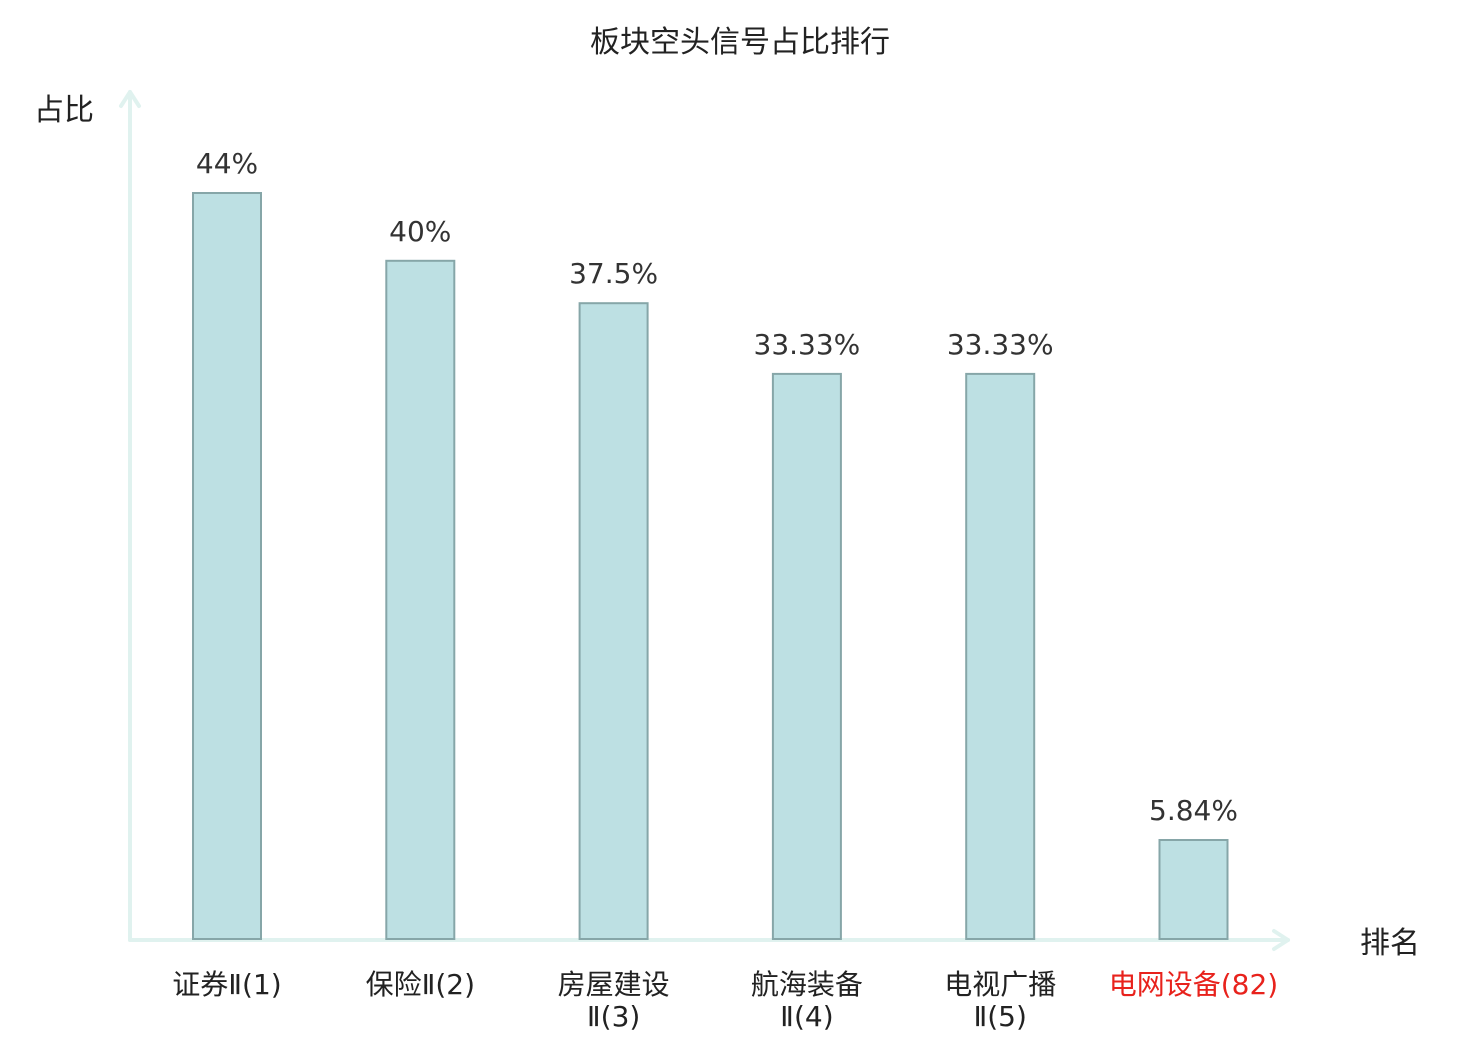 The width and height of the screenshot is (1480, 1040). I want to click on x-tick-label-4-line-1: 航海装备, so click(807, 984).